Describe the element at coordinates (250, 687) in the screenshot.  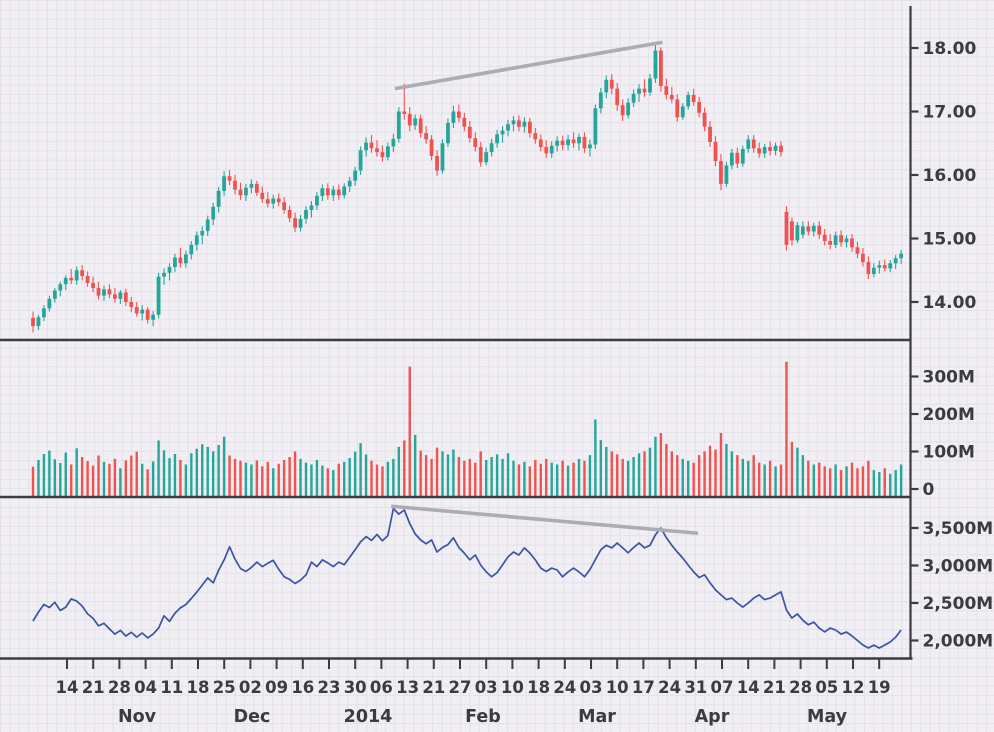
I see `x-tick-label: 02` at that location.